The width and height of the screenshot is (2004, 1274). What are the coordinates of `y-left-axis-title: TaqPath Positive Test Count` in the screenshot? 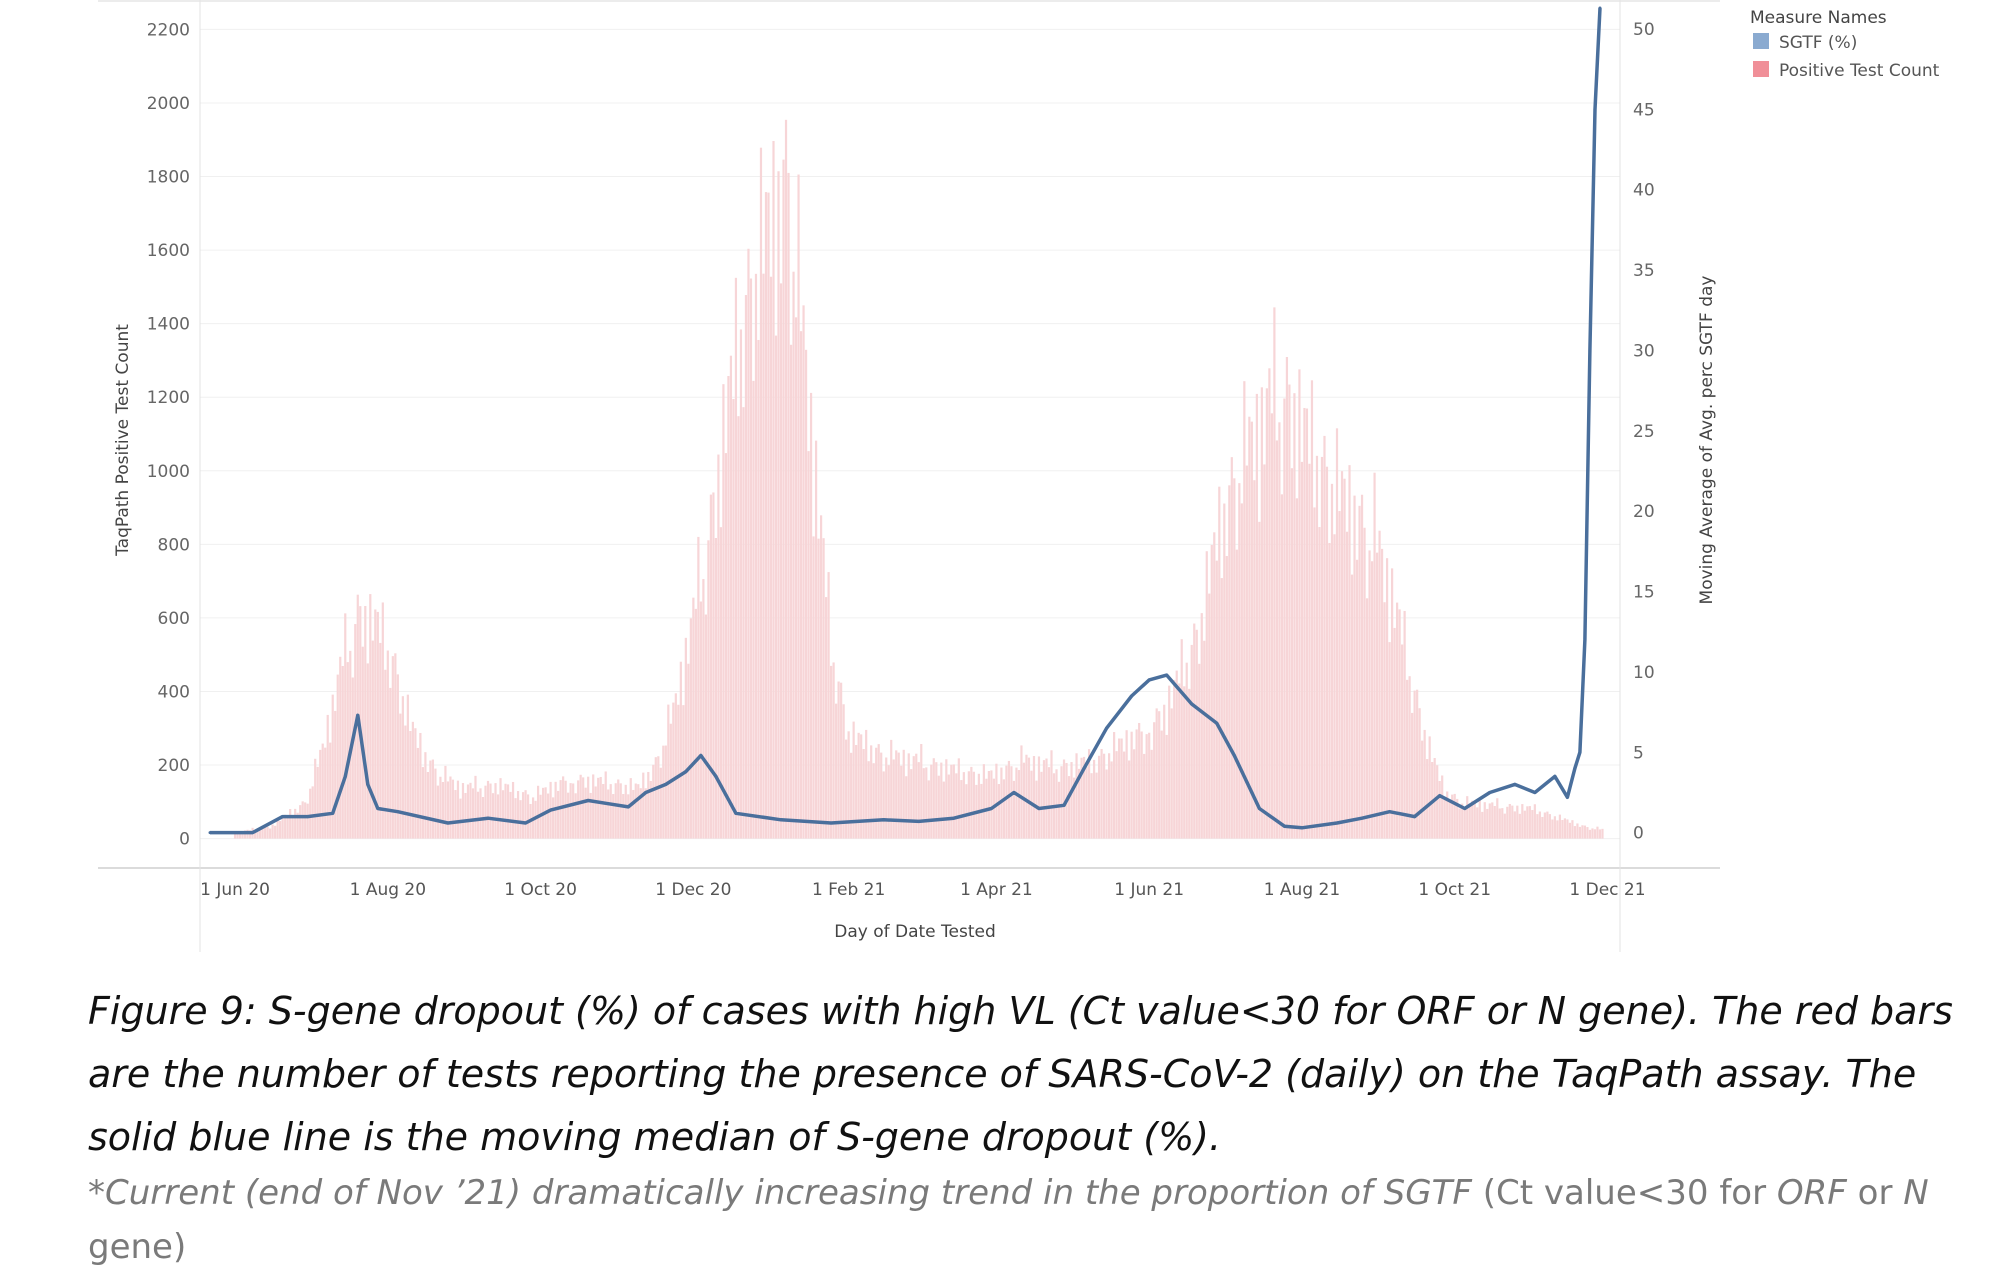 It's located at (123, 440).